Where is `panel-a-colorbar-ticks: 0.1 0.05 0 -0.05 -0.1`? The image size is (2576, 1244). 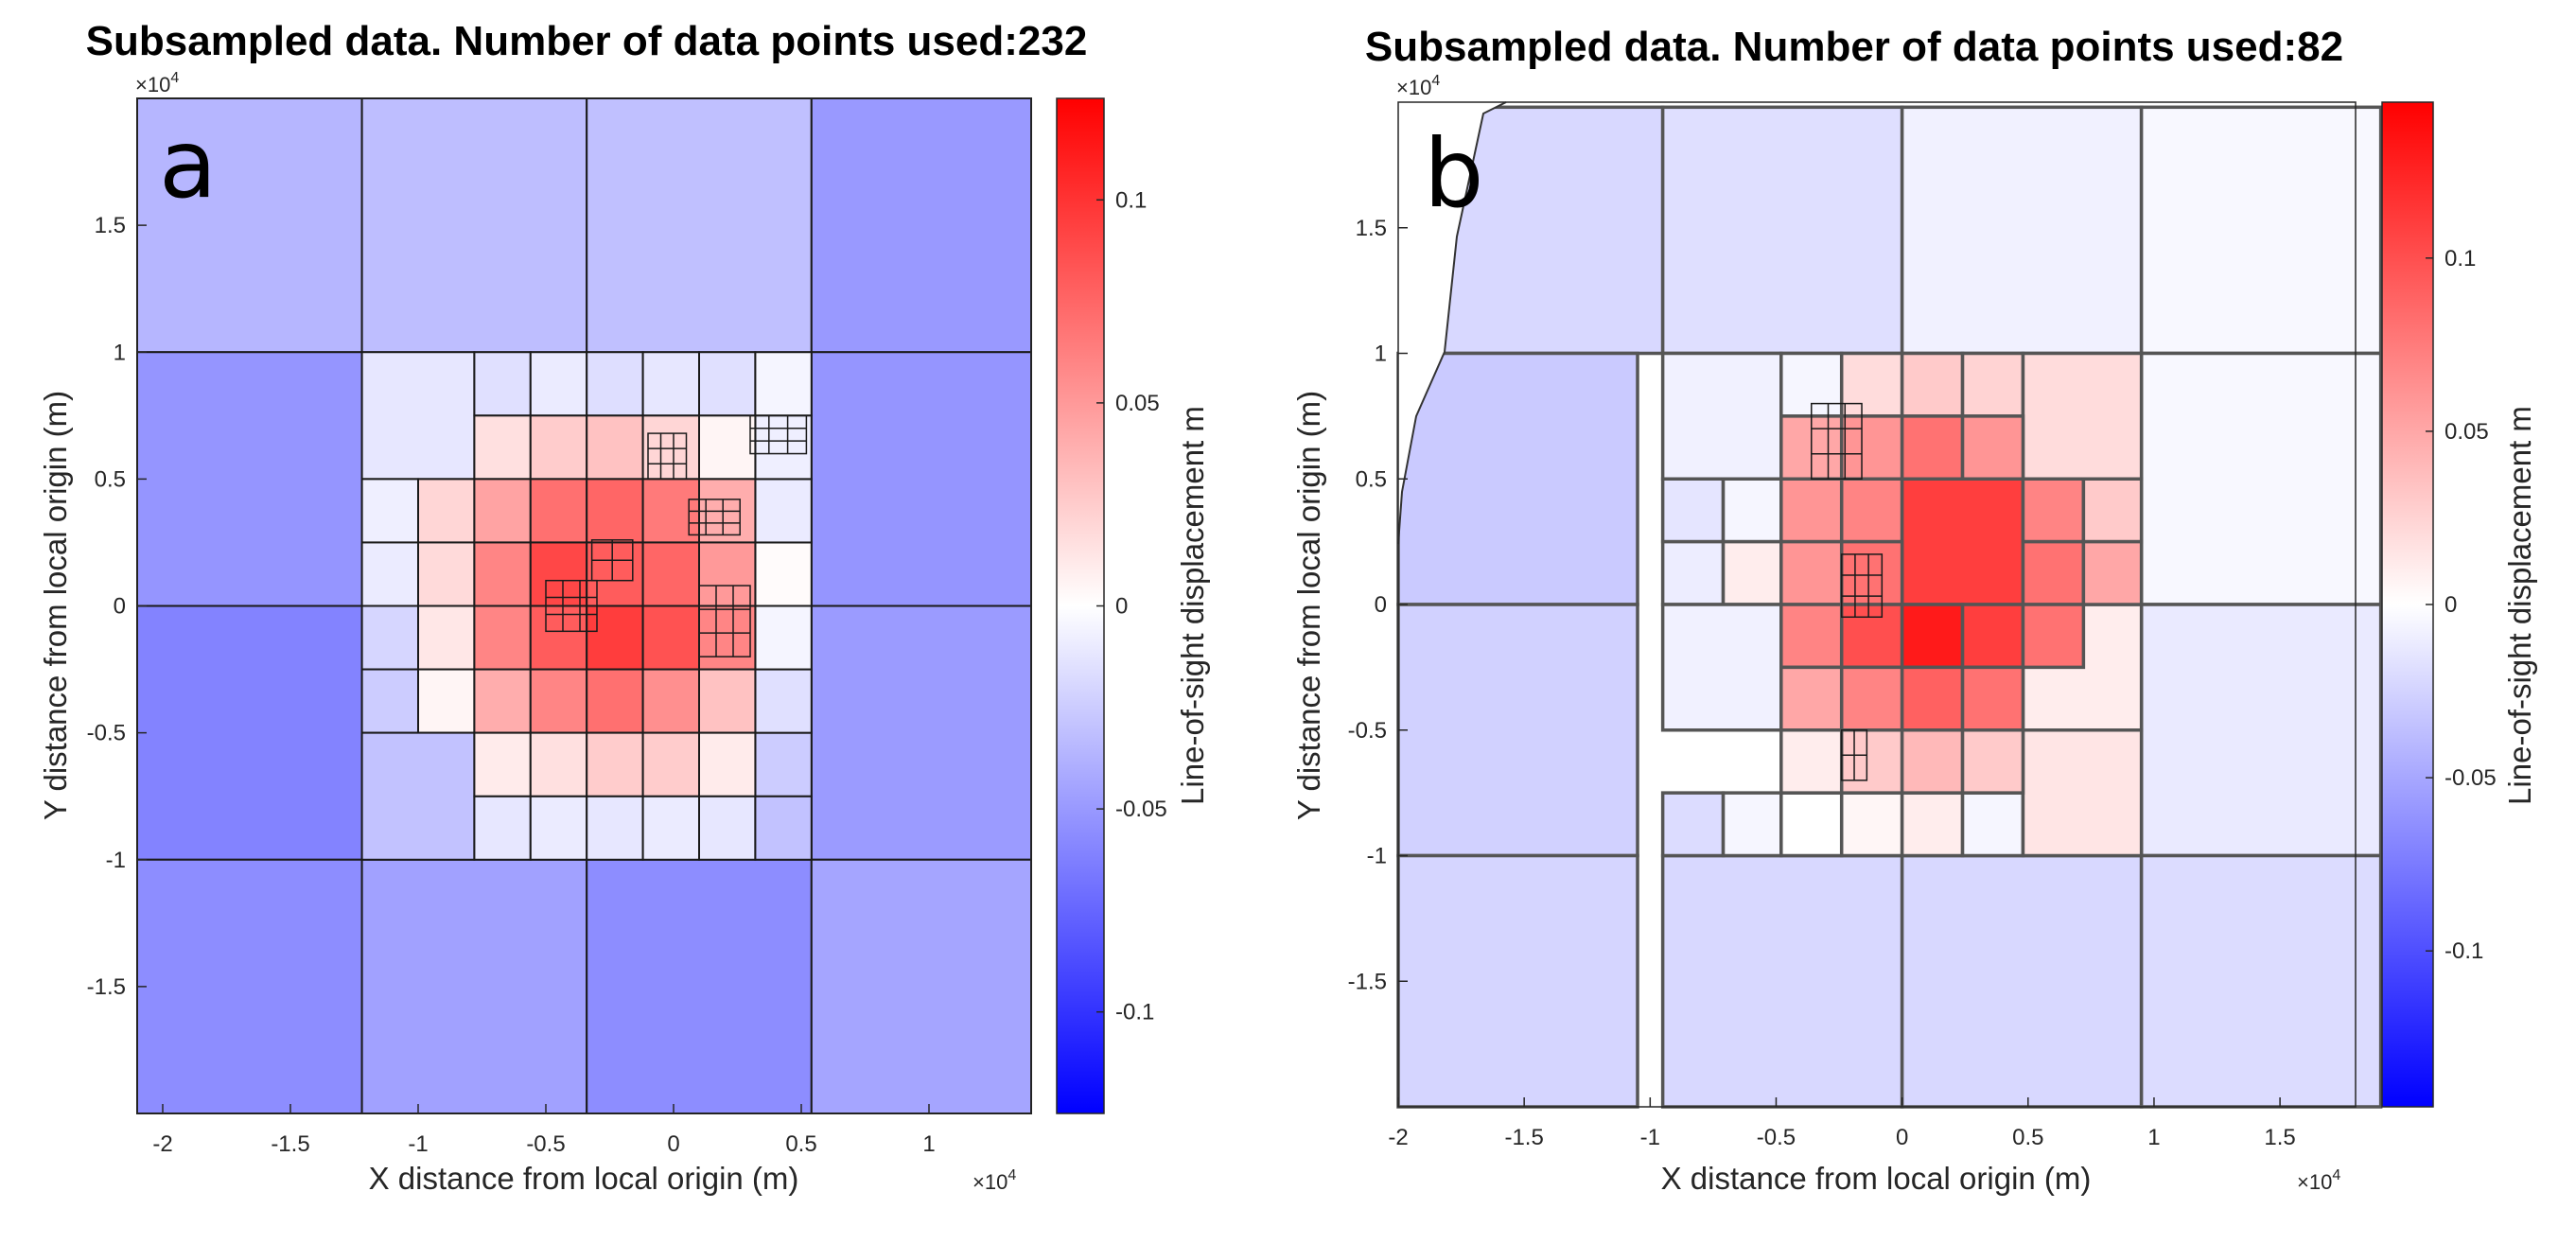 panel-a-colorbar-ticks: 0.1 0.05 0 -0.05 -0.1 is located at coordinates (1132, 606).